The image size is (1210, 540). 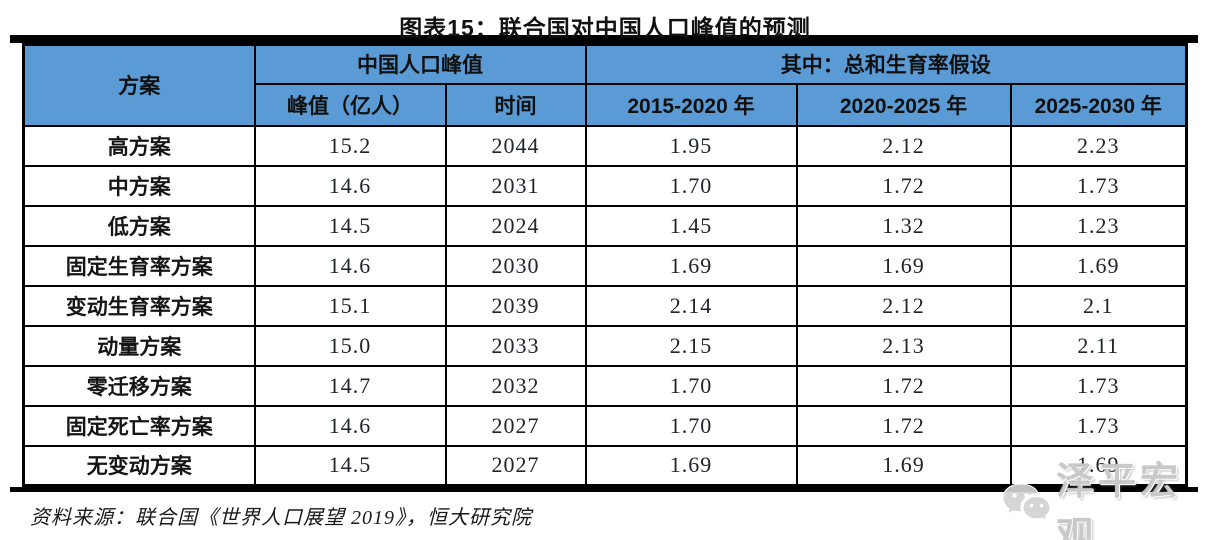 I want to click on cell-scheme: 无变动方案, so click(x=139, y=465).